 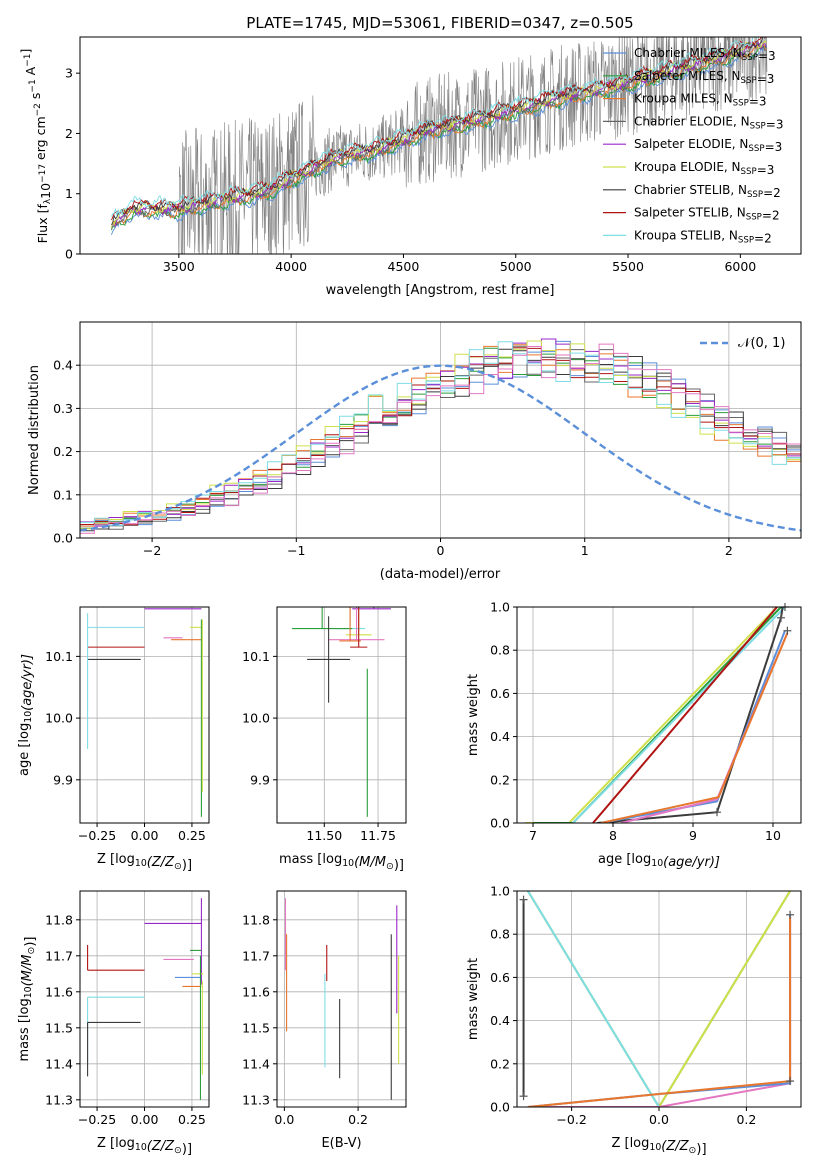 I want to click on label-part: (M/M, so click(x=27, y=971).